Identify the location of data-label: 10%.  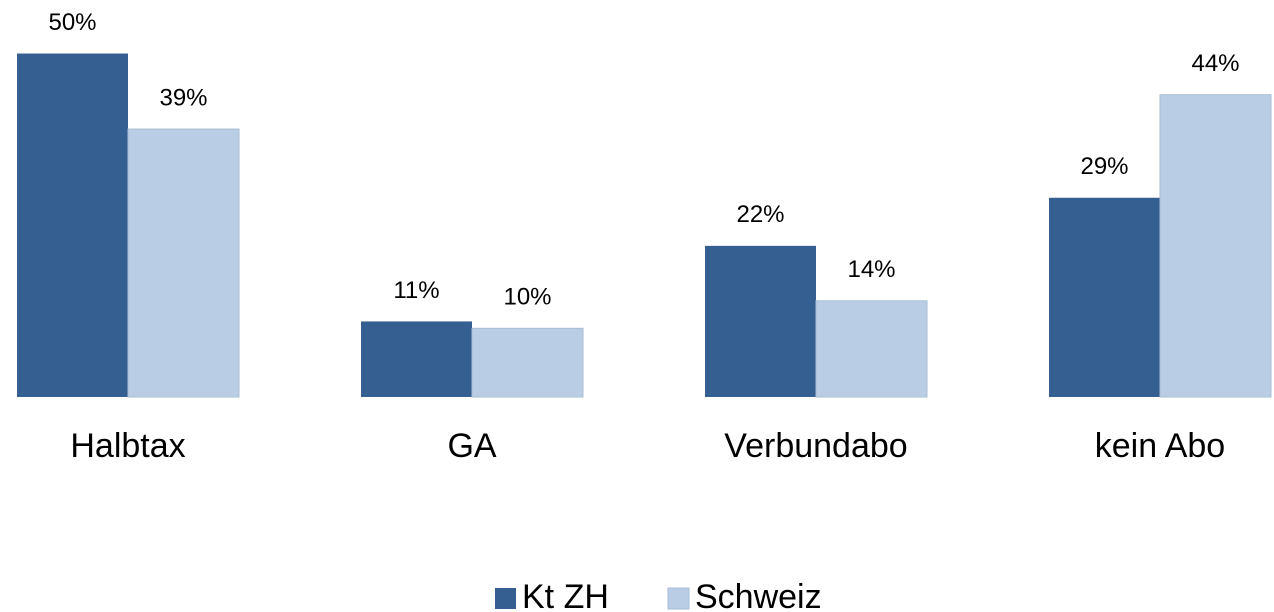
(527, 297).